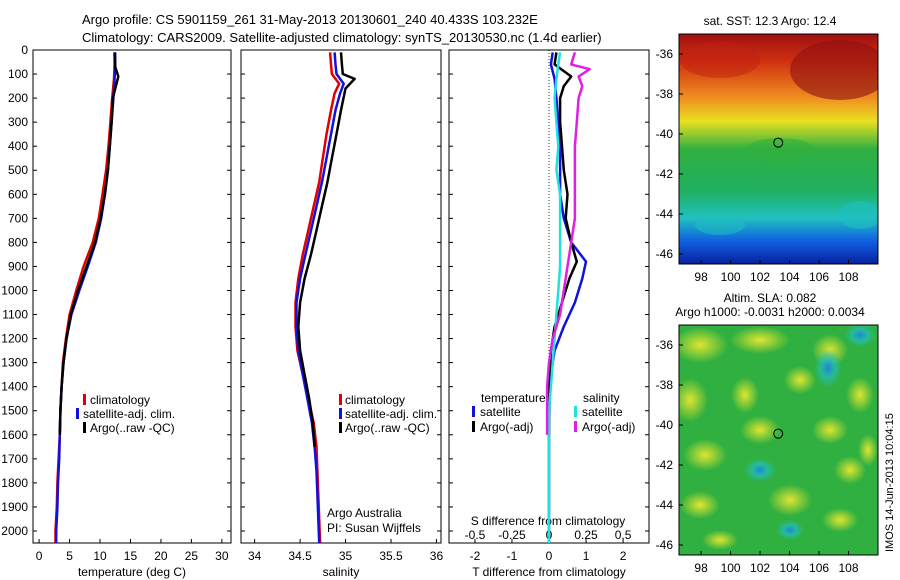 The image size is (900, 580). Describe the element at coordinates (131, 556) in the screenshot. I see `x-tick-label: 15` at that location.